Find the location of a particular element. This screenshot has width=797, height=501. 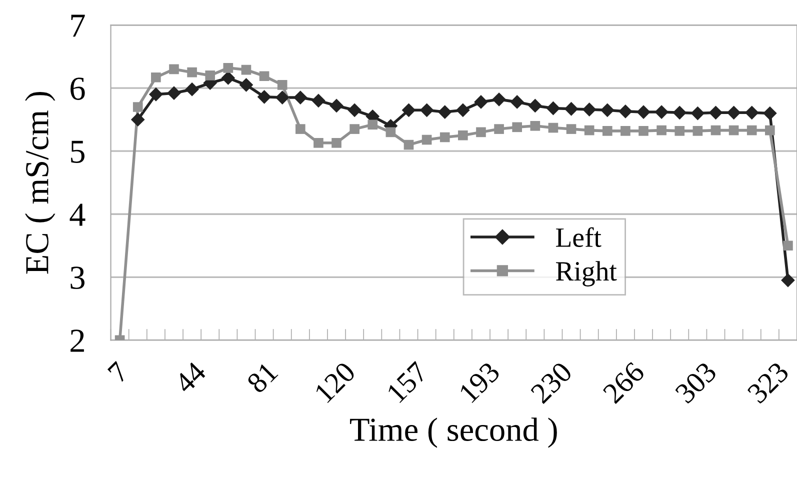

y-tick-label: 4 is located at coordinates (78, 215).